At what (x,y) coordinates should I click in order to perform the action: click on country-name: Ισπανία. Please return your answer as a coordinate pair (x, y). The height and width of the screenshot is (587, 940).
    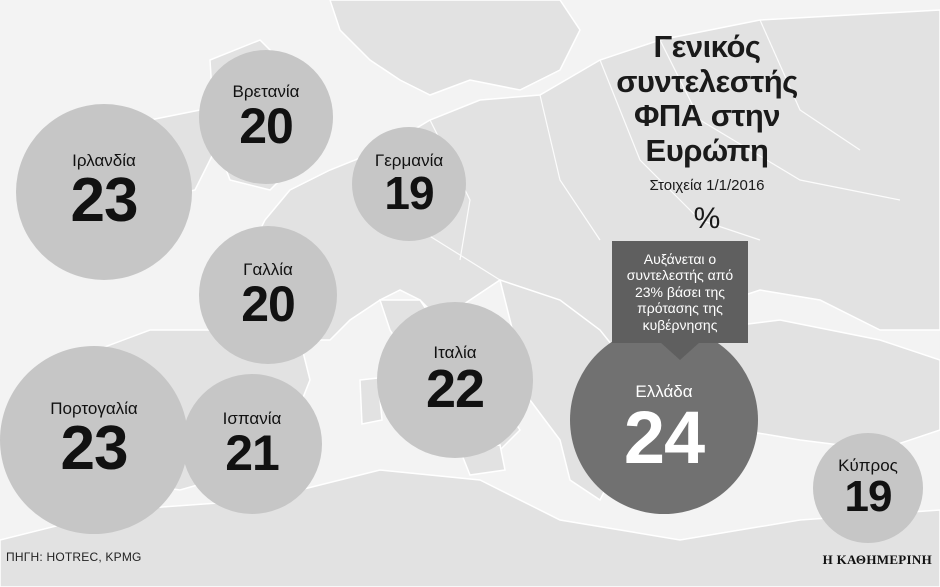
    Looking at the image, I should click on (252, 418).